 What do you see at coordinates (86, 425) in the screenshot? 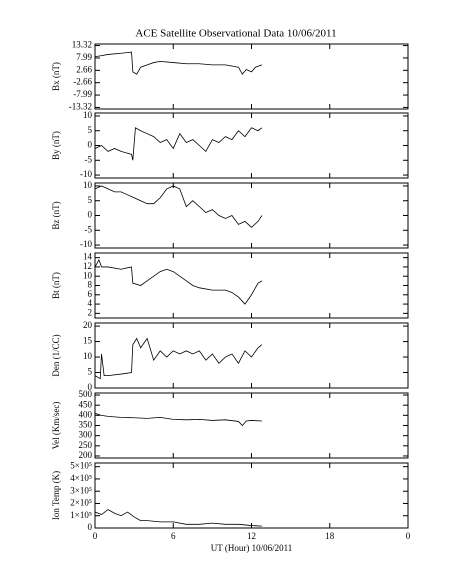
I see `y-tick-label: 350` at bounding box center [86, 425].